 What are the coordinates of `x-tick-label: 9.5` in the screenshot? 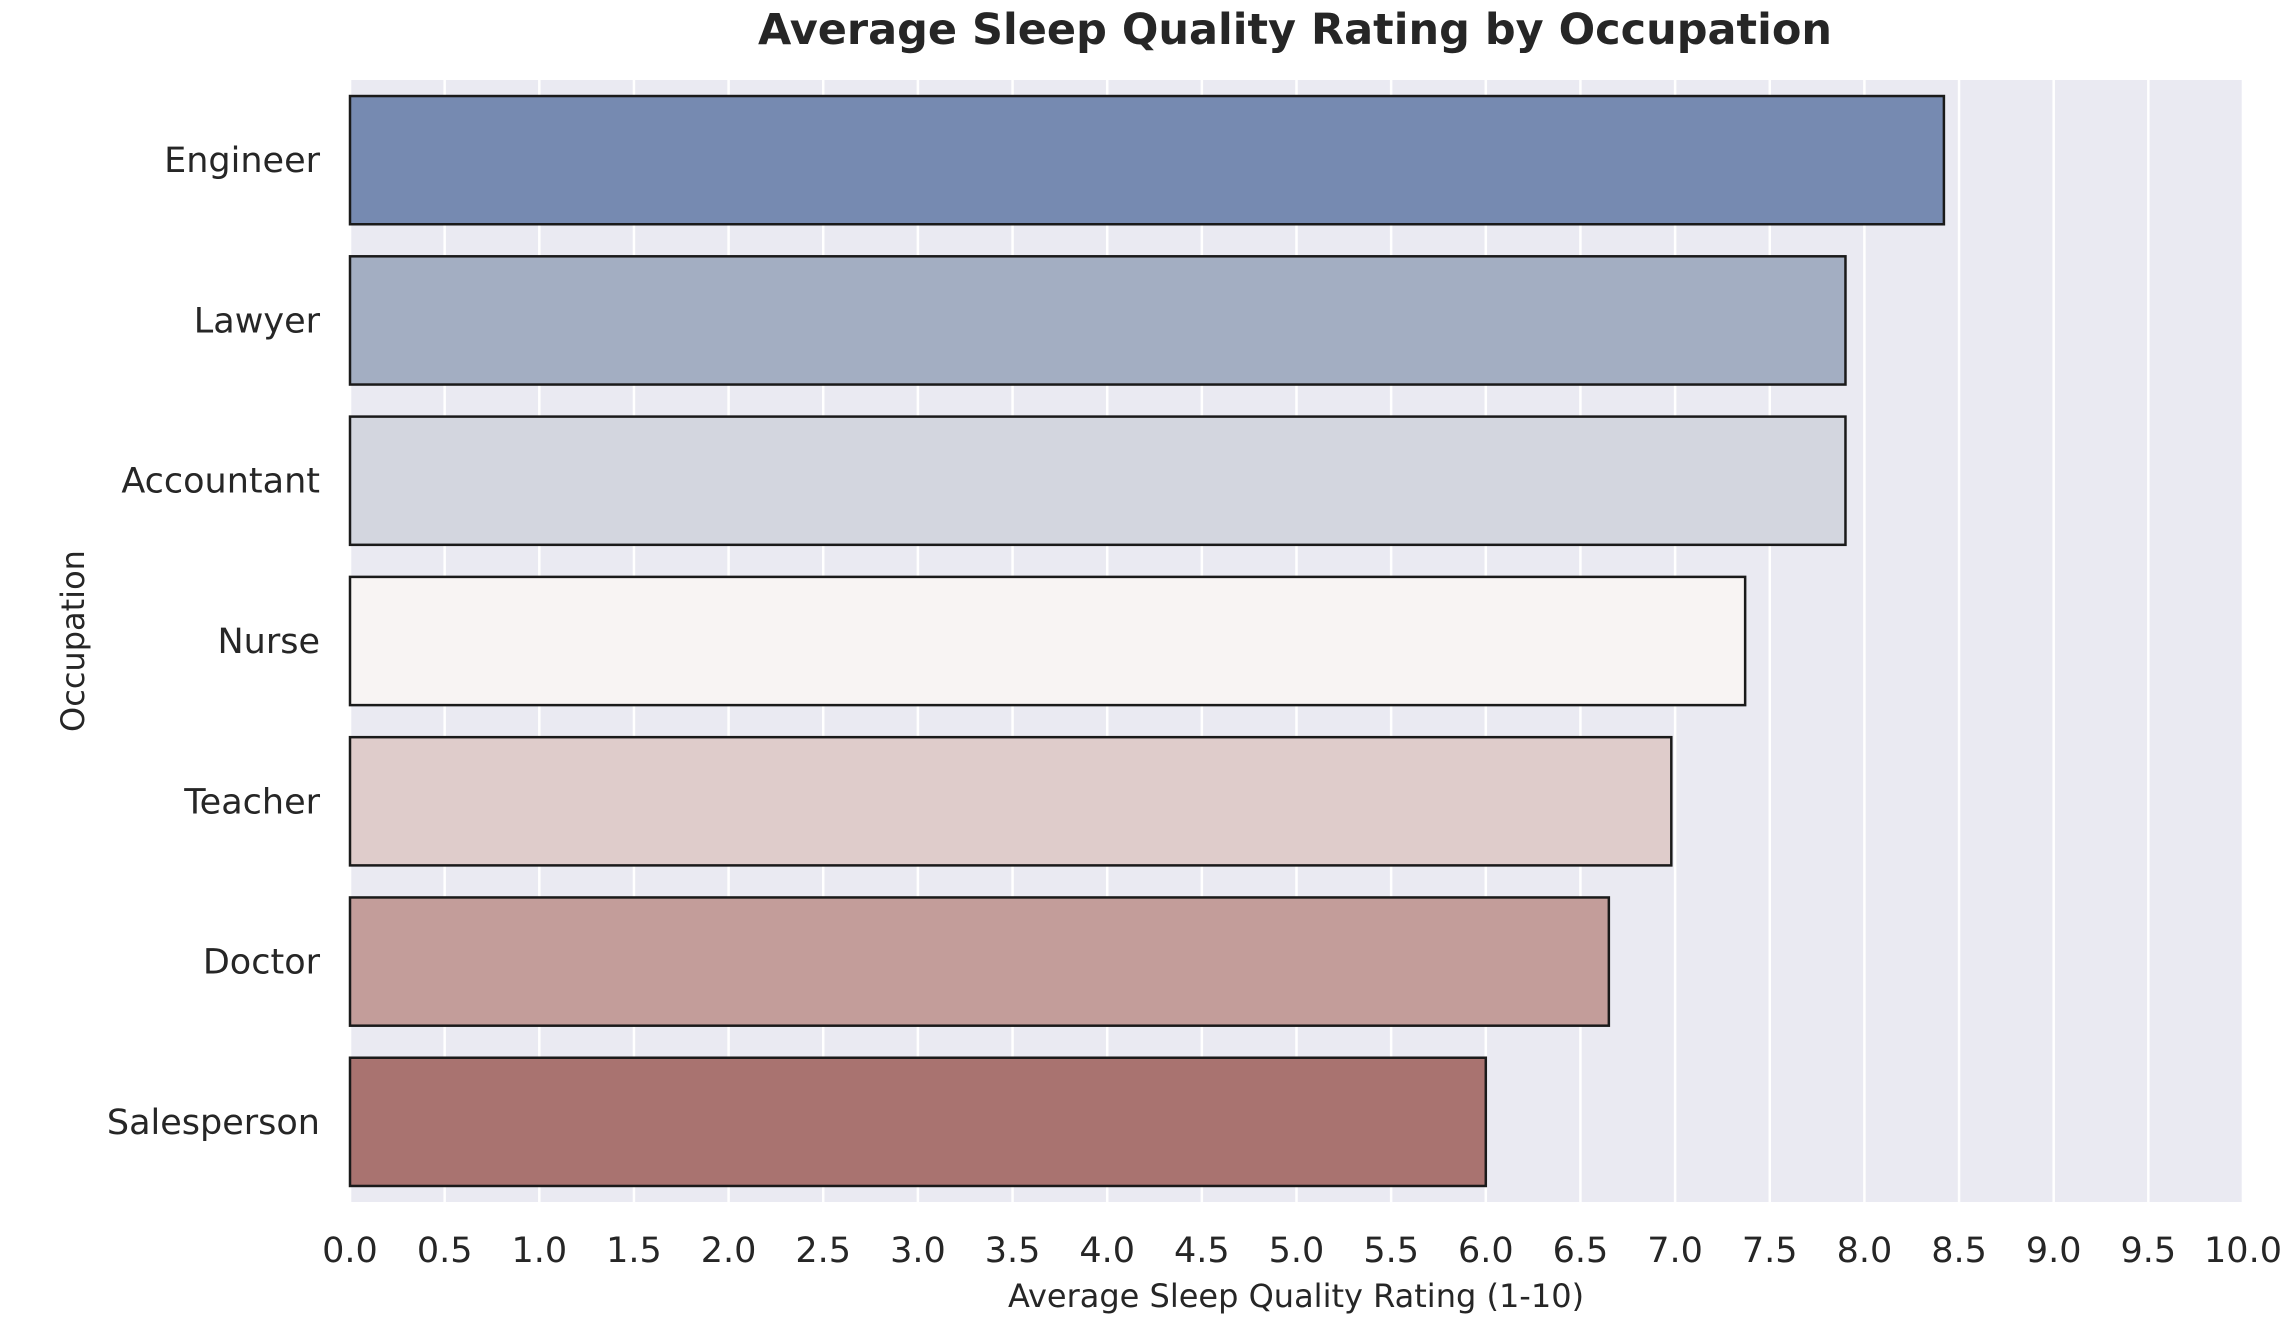 It's located at (2149, 1251).